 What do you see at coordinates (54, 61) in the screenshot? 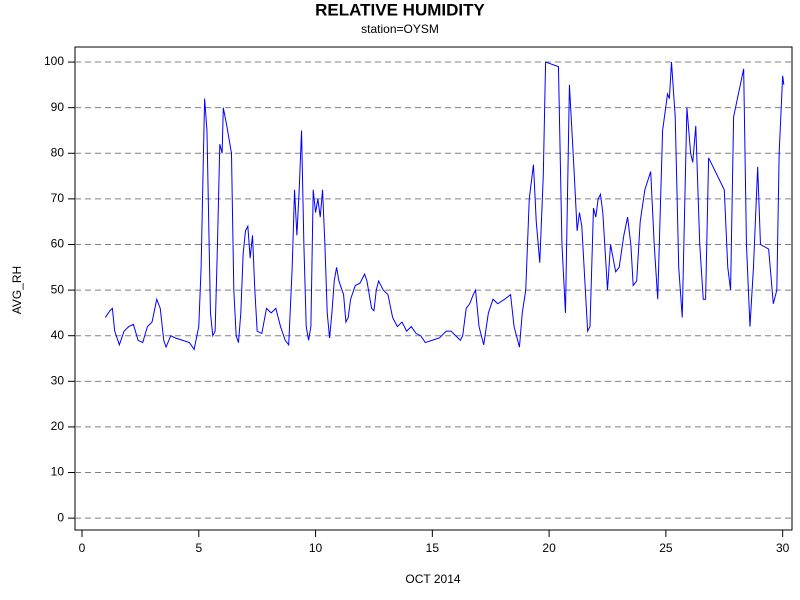
I see `y-tick-label: 100` at bounding box center [54, 61].